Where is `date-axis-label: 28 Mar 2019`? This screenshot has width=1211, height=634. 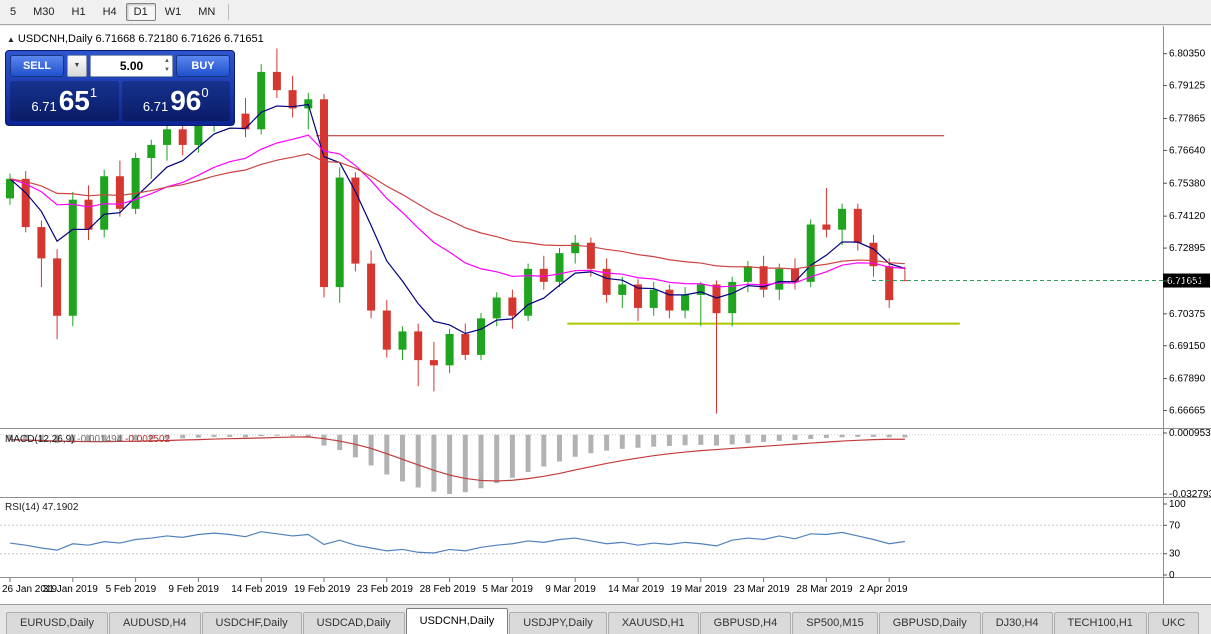 date-axis-label: 28 Mar 2019 is located at coordinates (824, 589).